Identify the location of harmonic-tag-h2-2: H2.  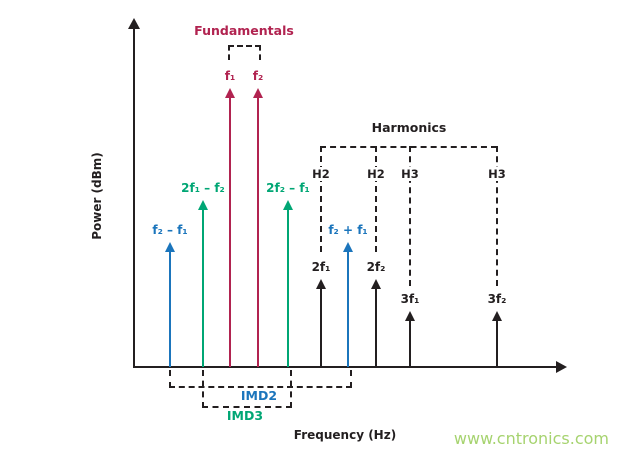
(376, 174).